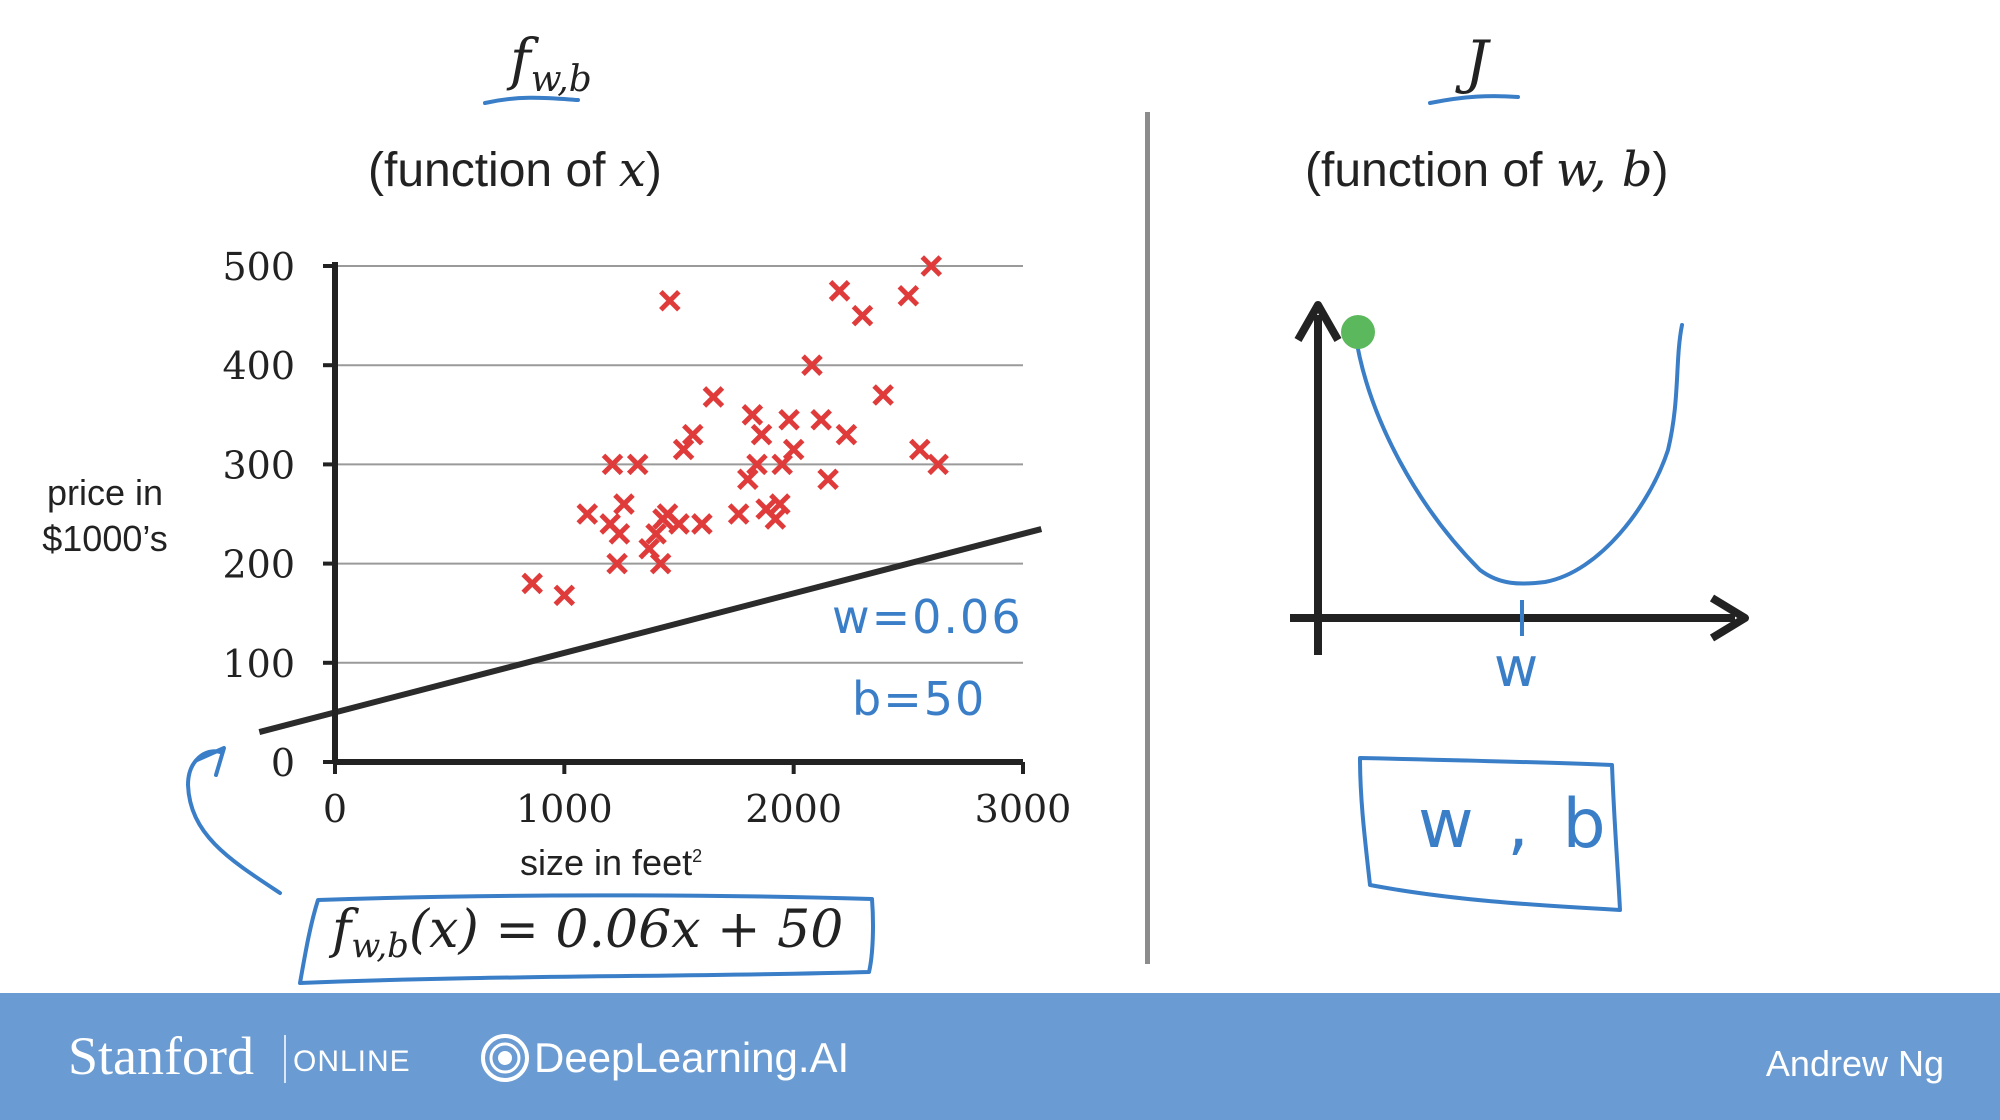 Image resolution: width=2000 pixels, height=1120 pixels. What do you see at coordinates (258, 267) in the screenshot?
I see `y-tick-label: 500` at bounding box center [258, 267].